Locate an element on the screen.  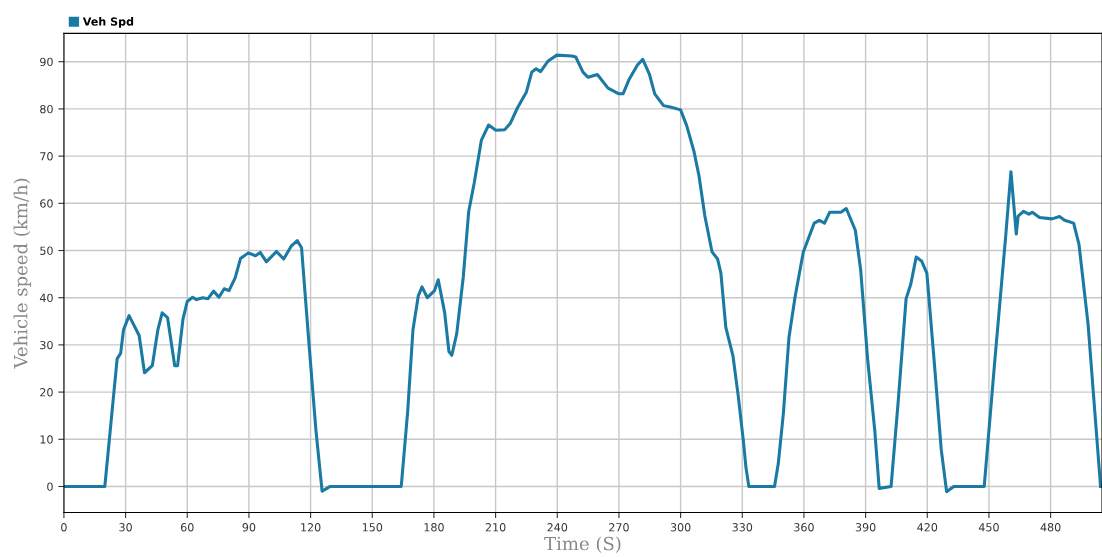
y-tick-label: 70 is located at coordinates (46, 156).